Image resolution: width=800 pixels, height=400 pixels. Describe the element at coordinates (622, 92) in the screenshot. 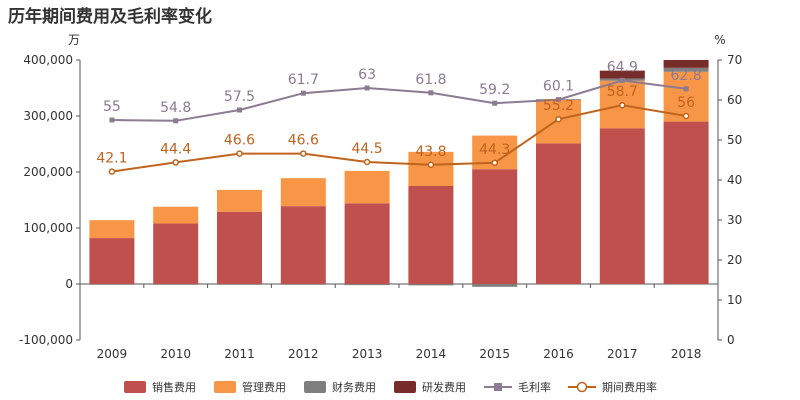

I see `data-label: 58.7` at that location.